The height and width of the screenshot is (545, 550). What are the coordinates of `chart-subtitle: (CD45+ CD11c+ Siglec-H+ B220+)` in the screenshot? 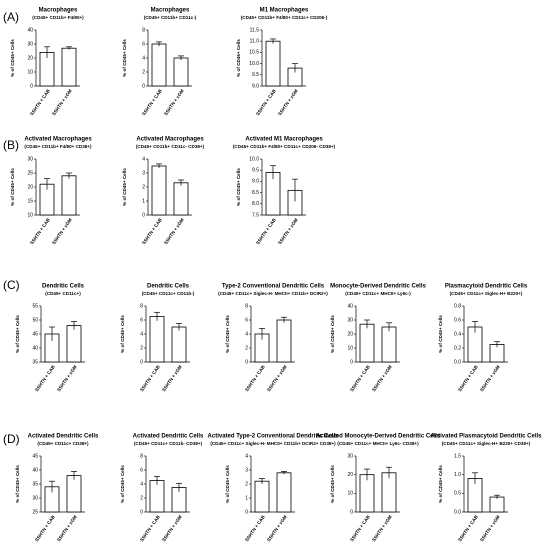 It's located at (486, 293).